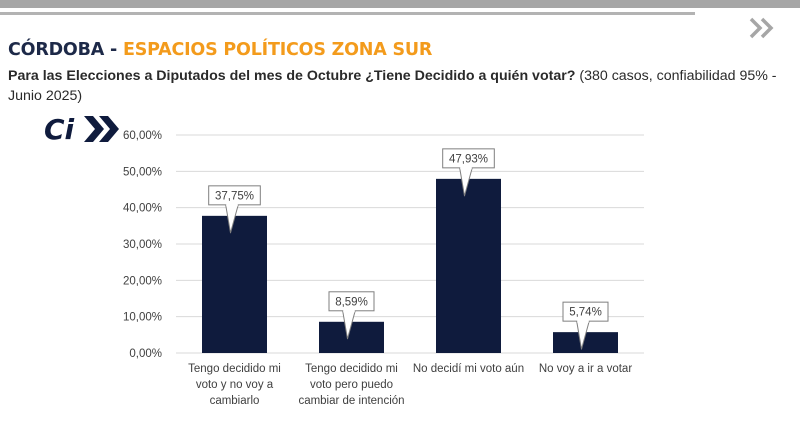  What do you see at coordinates (142, 245) in the screenshot?
I see `y-tick-label: 30,00%` at bounding box center [142, 245].